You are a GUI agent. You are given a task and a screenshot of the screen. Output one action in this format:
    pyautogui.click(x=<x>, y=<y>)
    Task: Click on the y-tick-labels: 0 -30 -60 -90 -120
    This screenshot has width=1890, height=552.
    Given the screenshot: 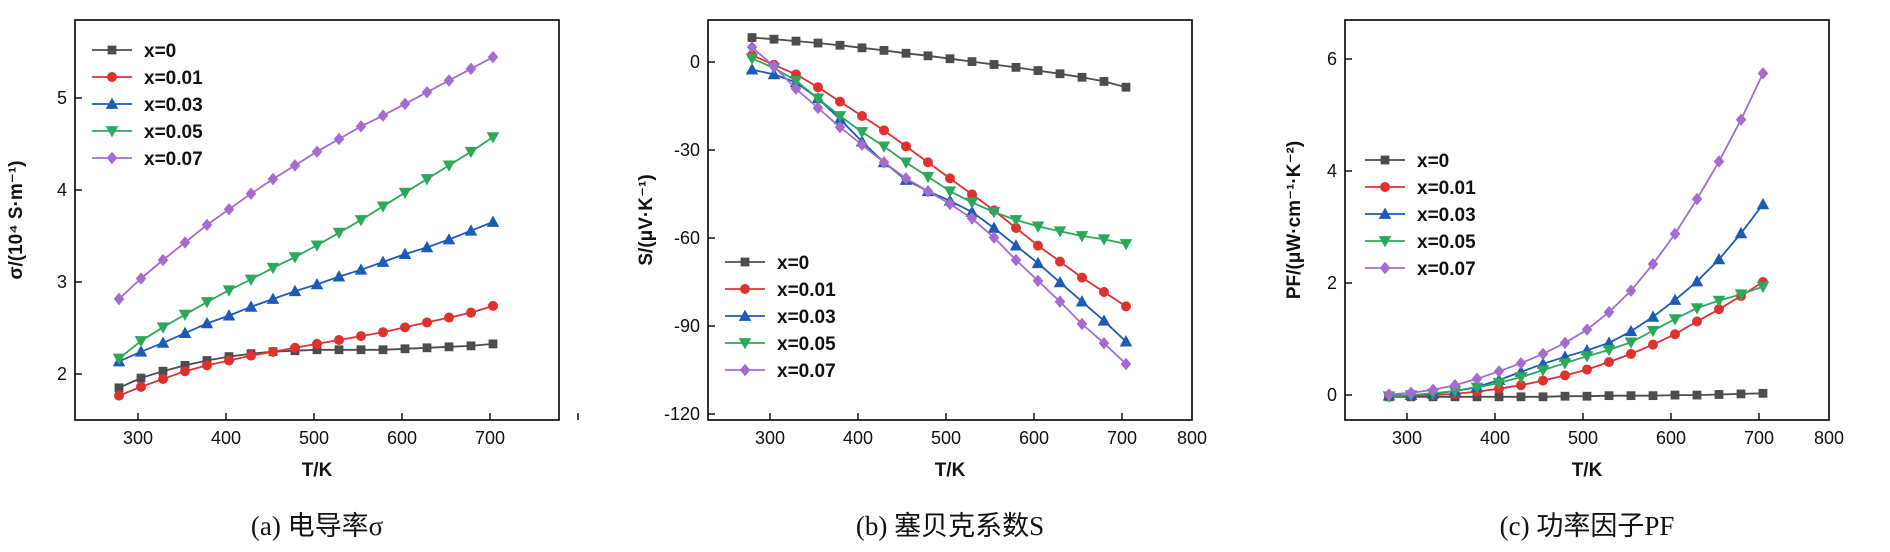 What is the action you would take?
    pyautogui.click(x=682, y=238)
    